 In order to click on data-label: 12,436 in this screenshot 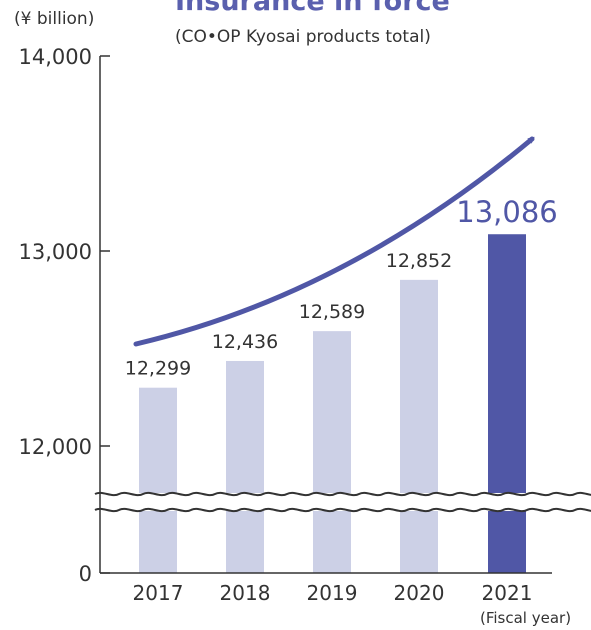, I will do `click(245, 342)`.